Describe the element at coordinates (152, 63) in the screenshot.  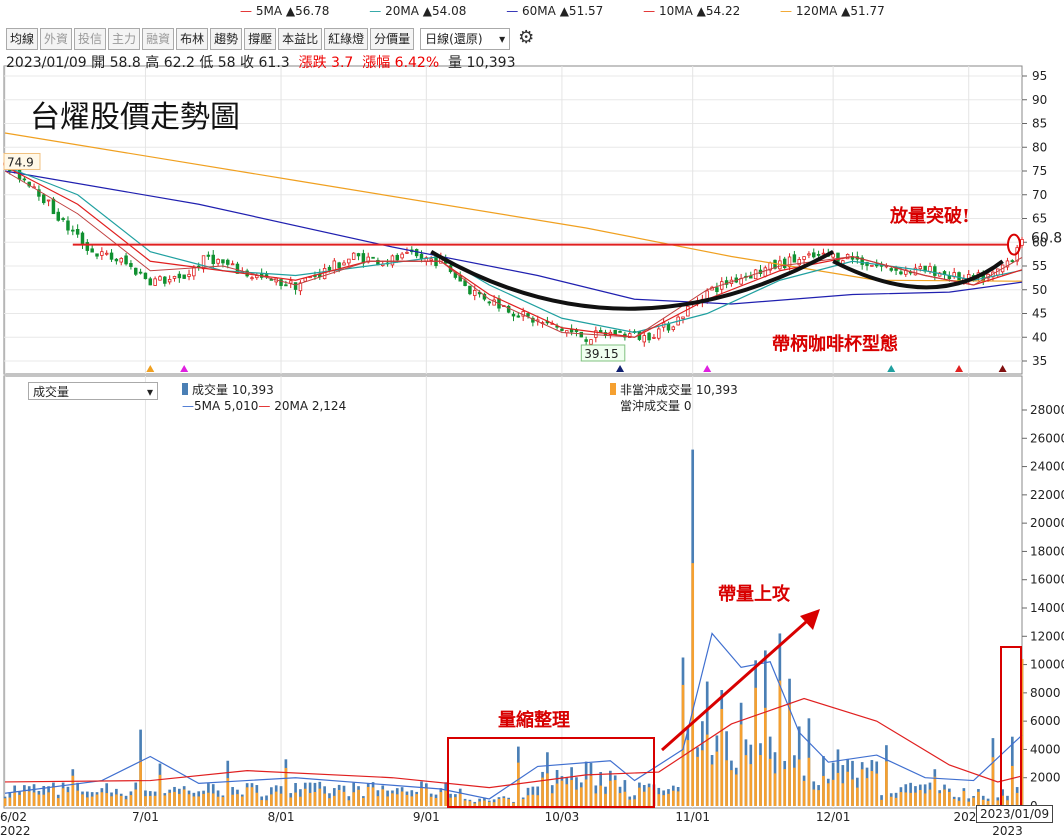
I see `high-label: 高` at that location.